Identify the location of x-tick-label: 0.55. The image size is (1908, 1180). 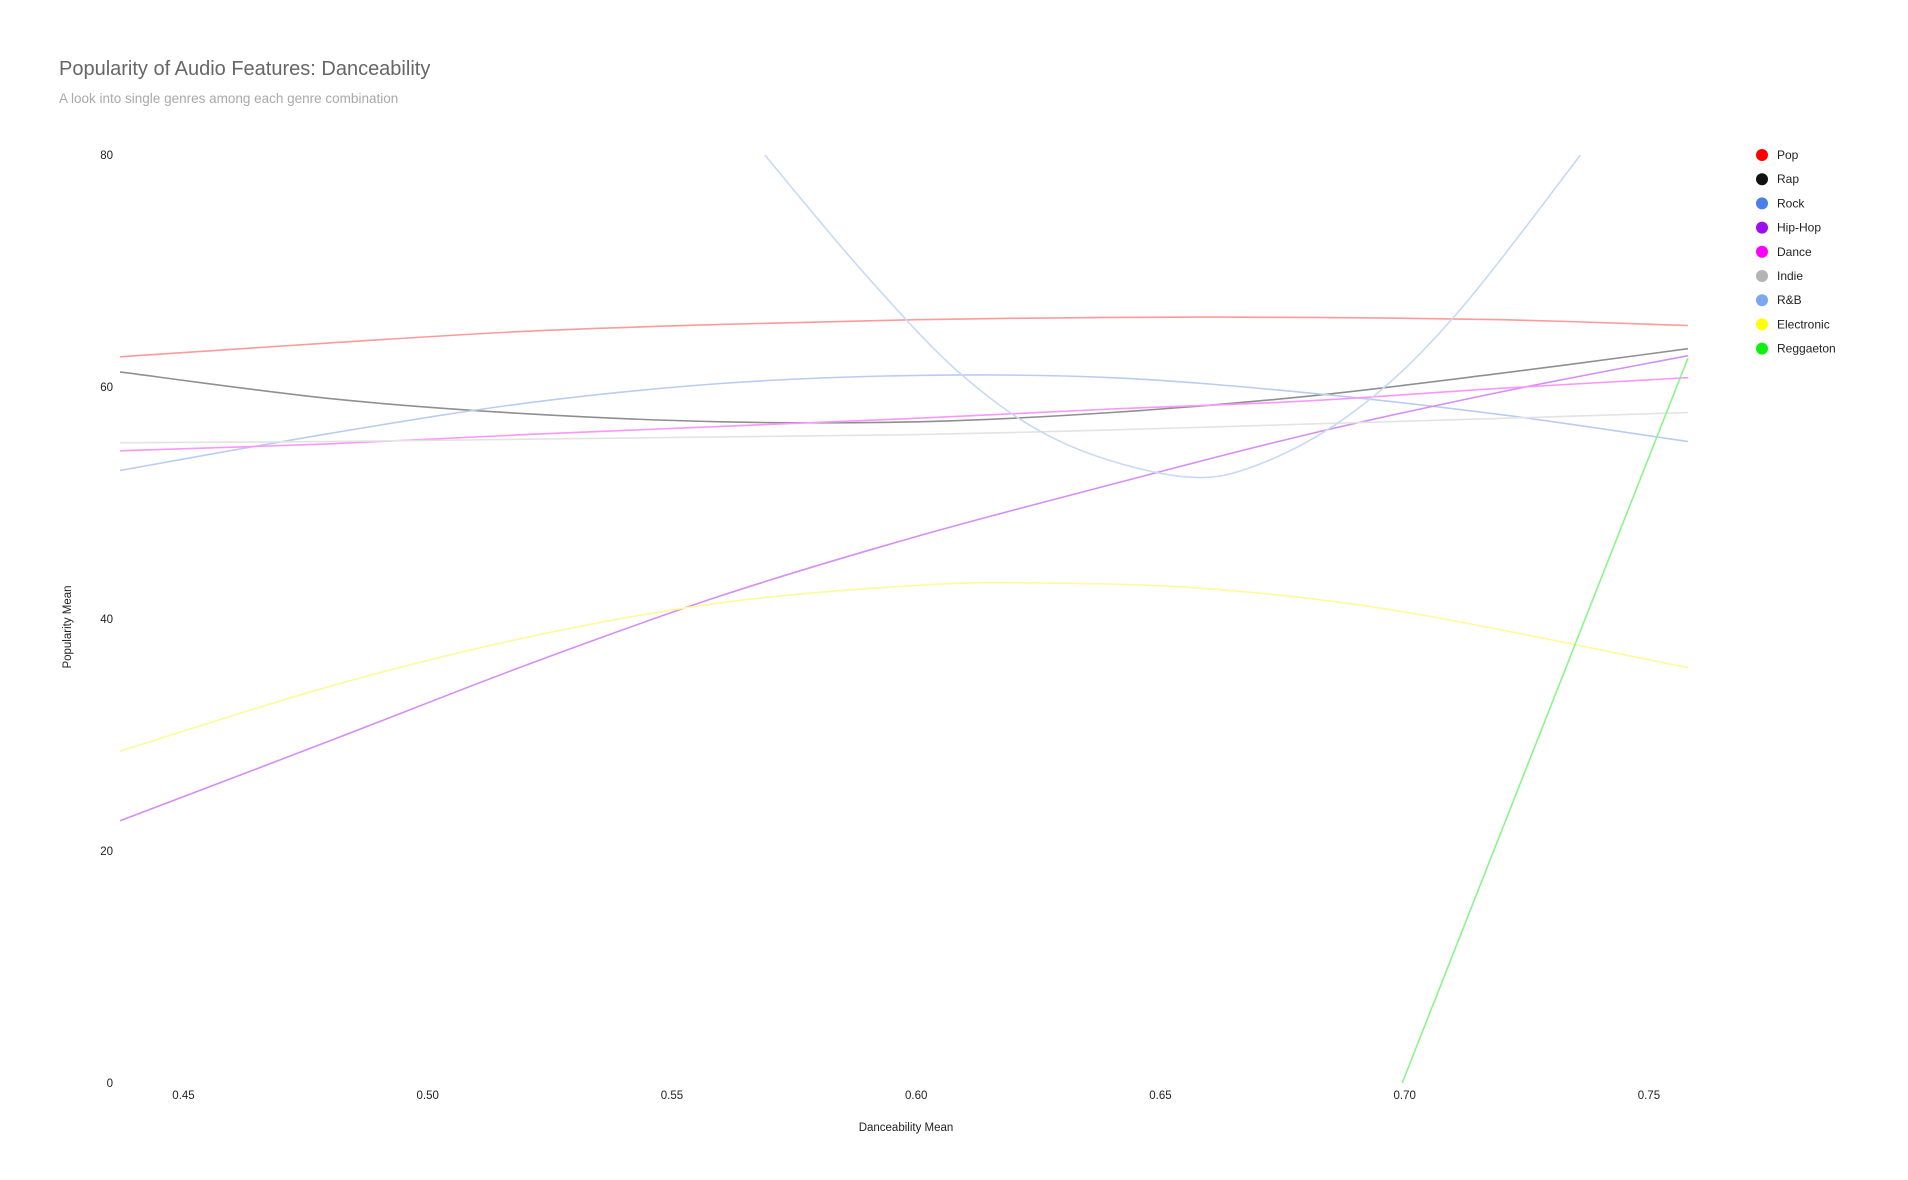
(672, 1096).